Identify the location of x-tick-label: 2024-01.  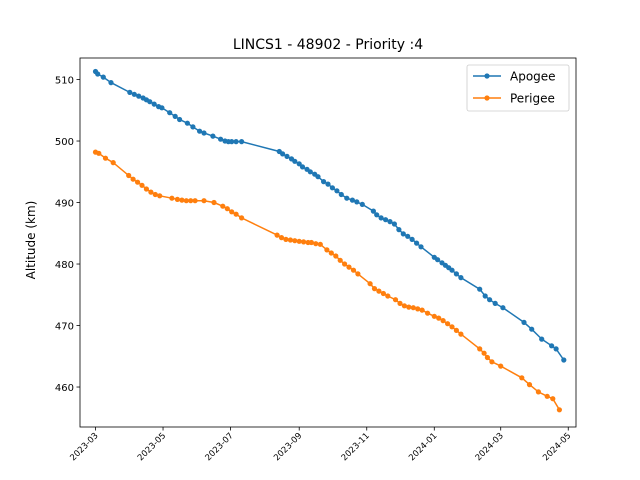
(423, 447).